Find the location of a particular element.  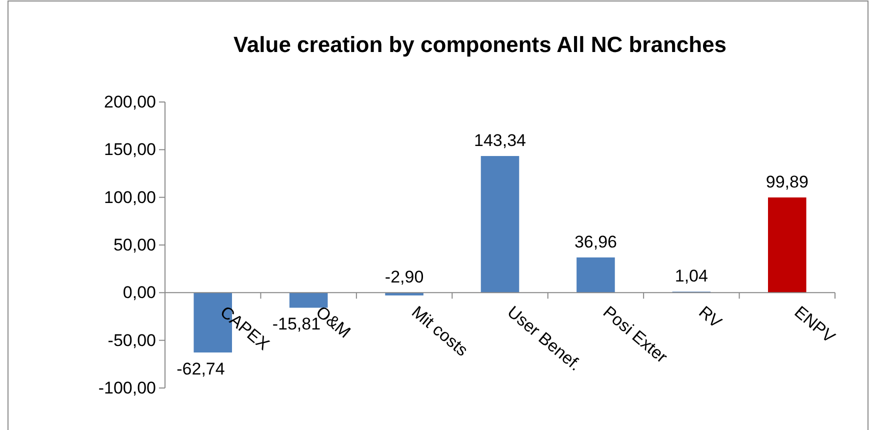

data-label: 1,04 is located at coordinates (691, 276).